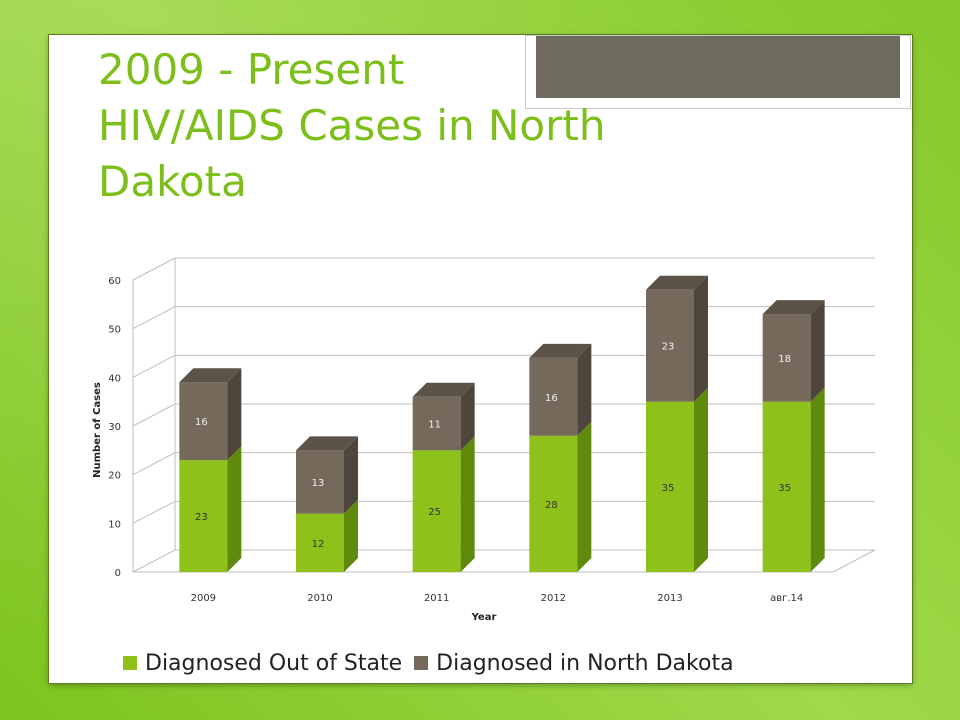 The width and height of the screenshot is (960, 720). I want to click on y-tick-label: 40, so click(114, 378).